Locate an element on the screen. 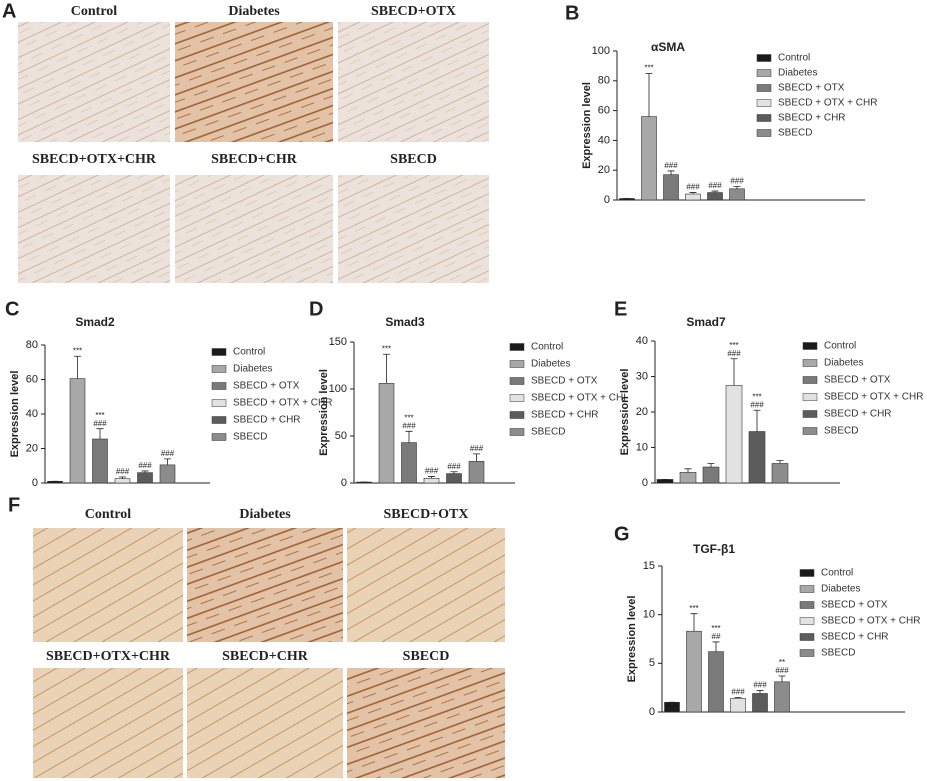 This screenshot has height=781, width=927. significance-label: ** is located at coordinates (782, 662).